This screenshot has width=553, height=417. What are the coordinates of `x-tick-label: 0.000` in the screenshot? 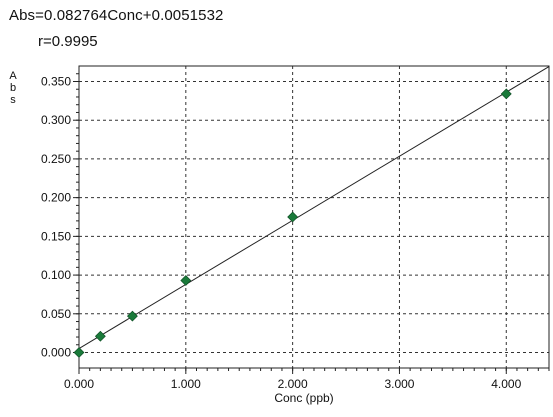 It's located at (79, 384).